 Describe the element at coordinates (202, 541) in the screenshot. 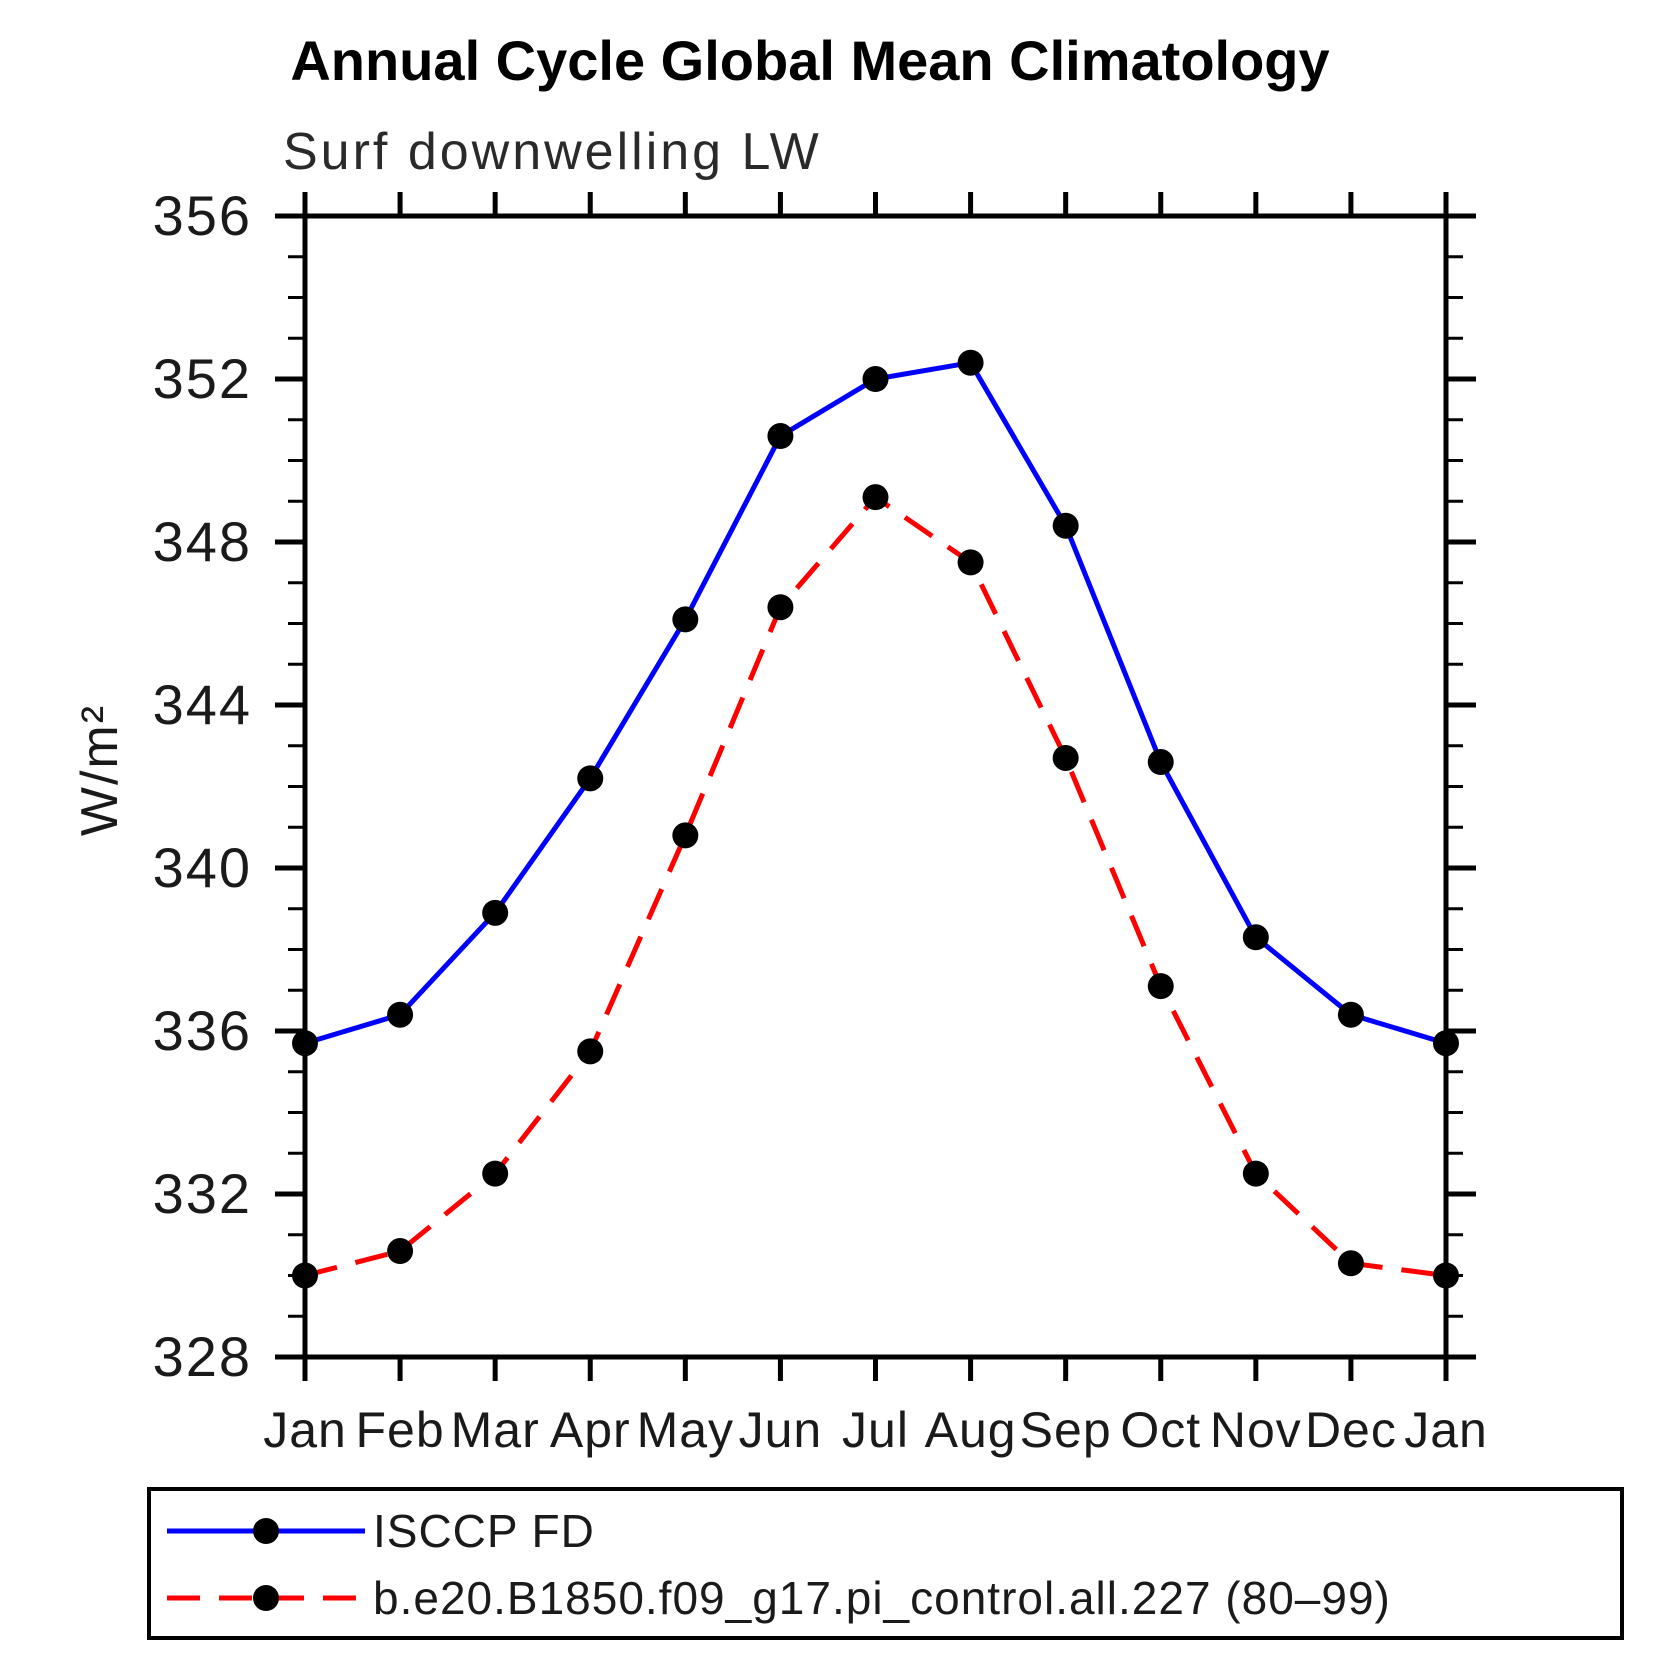

I see `y-tick-label: 348` at that location.